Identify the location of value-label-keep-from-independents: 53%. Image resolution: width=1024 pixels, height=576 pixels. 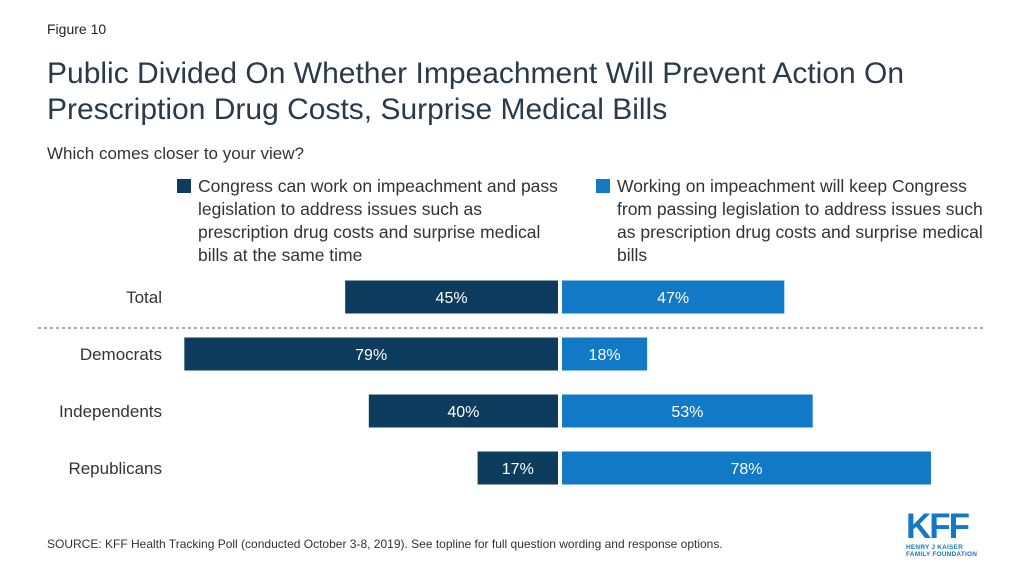
(687, 412).